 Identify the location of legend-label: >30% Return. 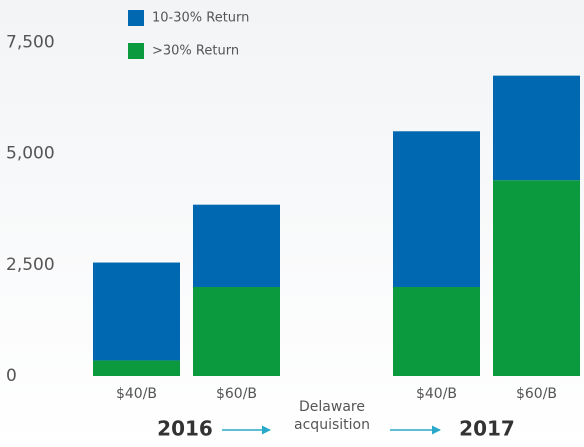
(195, 51).